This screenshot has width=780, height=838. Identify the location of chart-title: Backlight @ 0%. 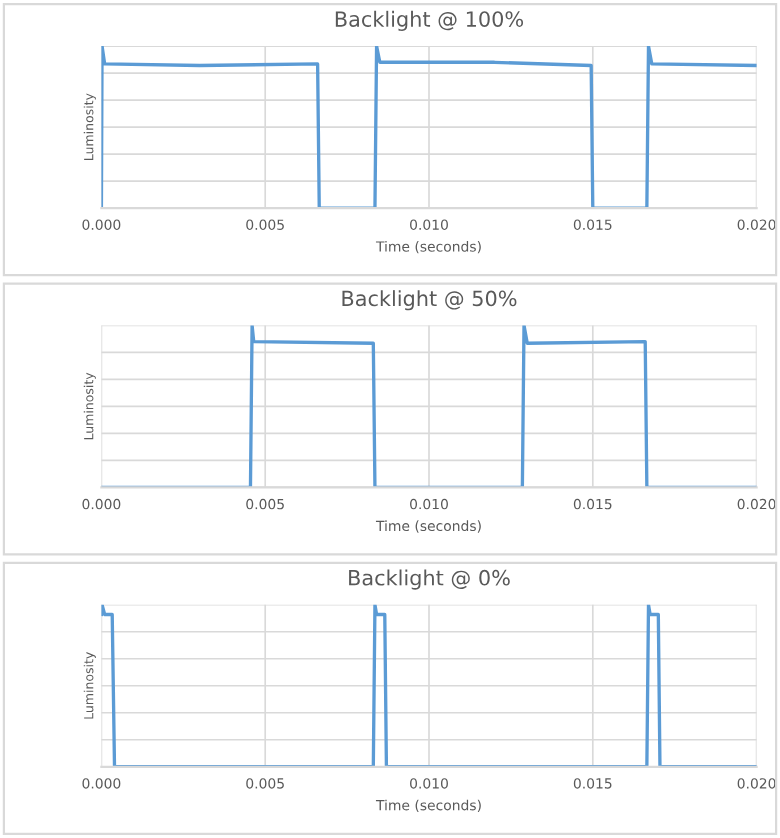
(429, 579).